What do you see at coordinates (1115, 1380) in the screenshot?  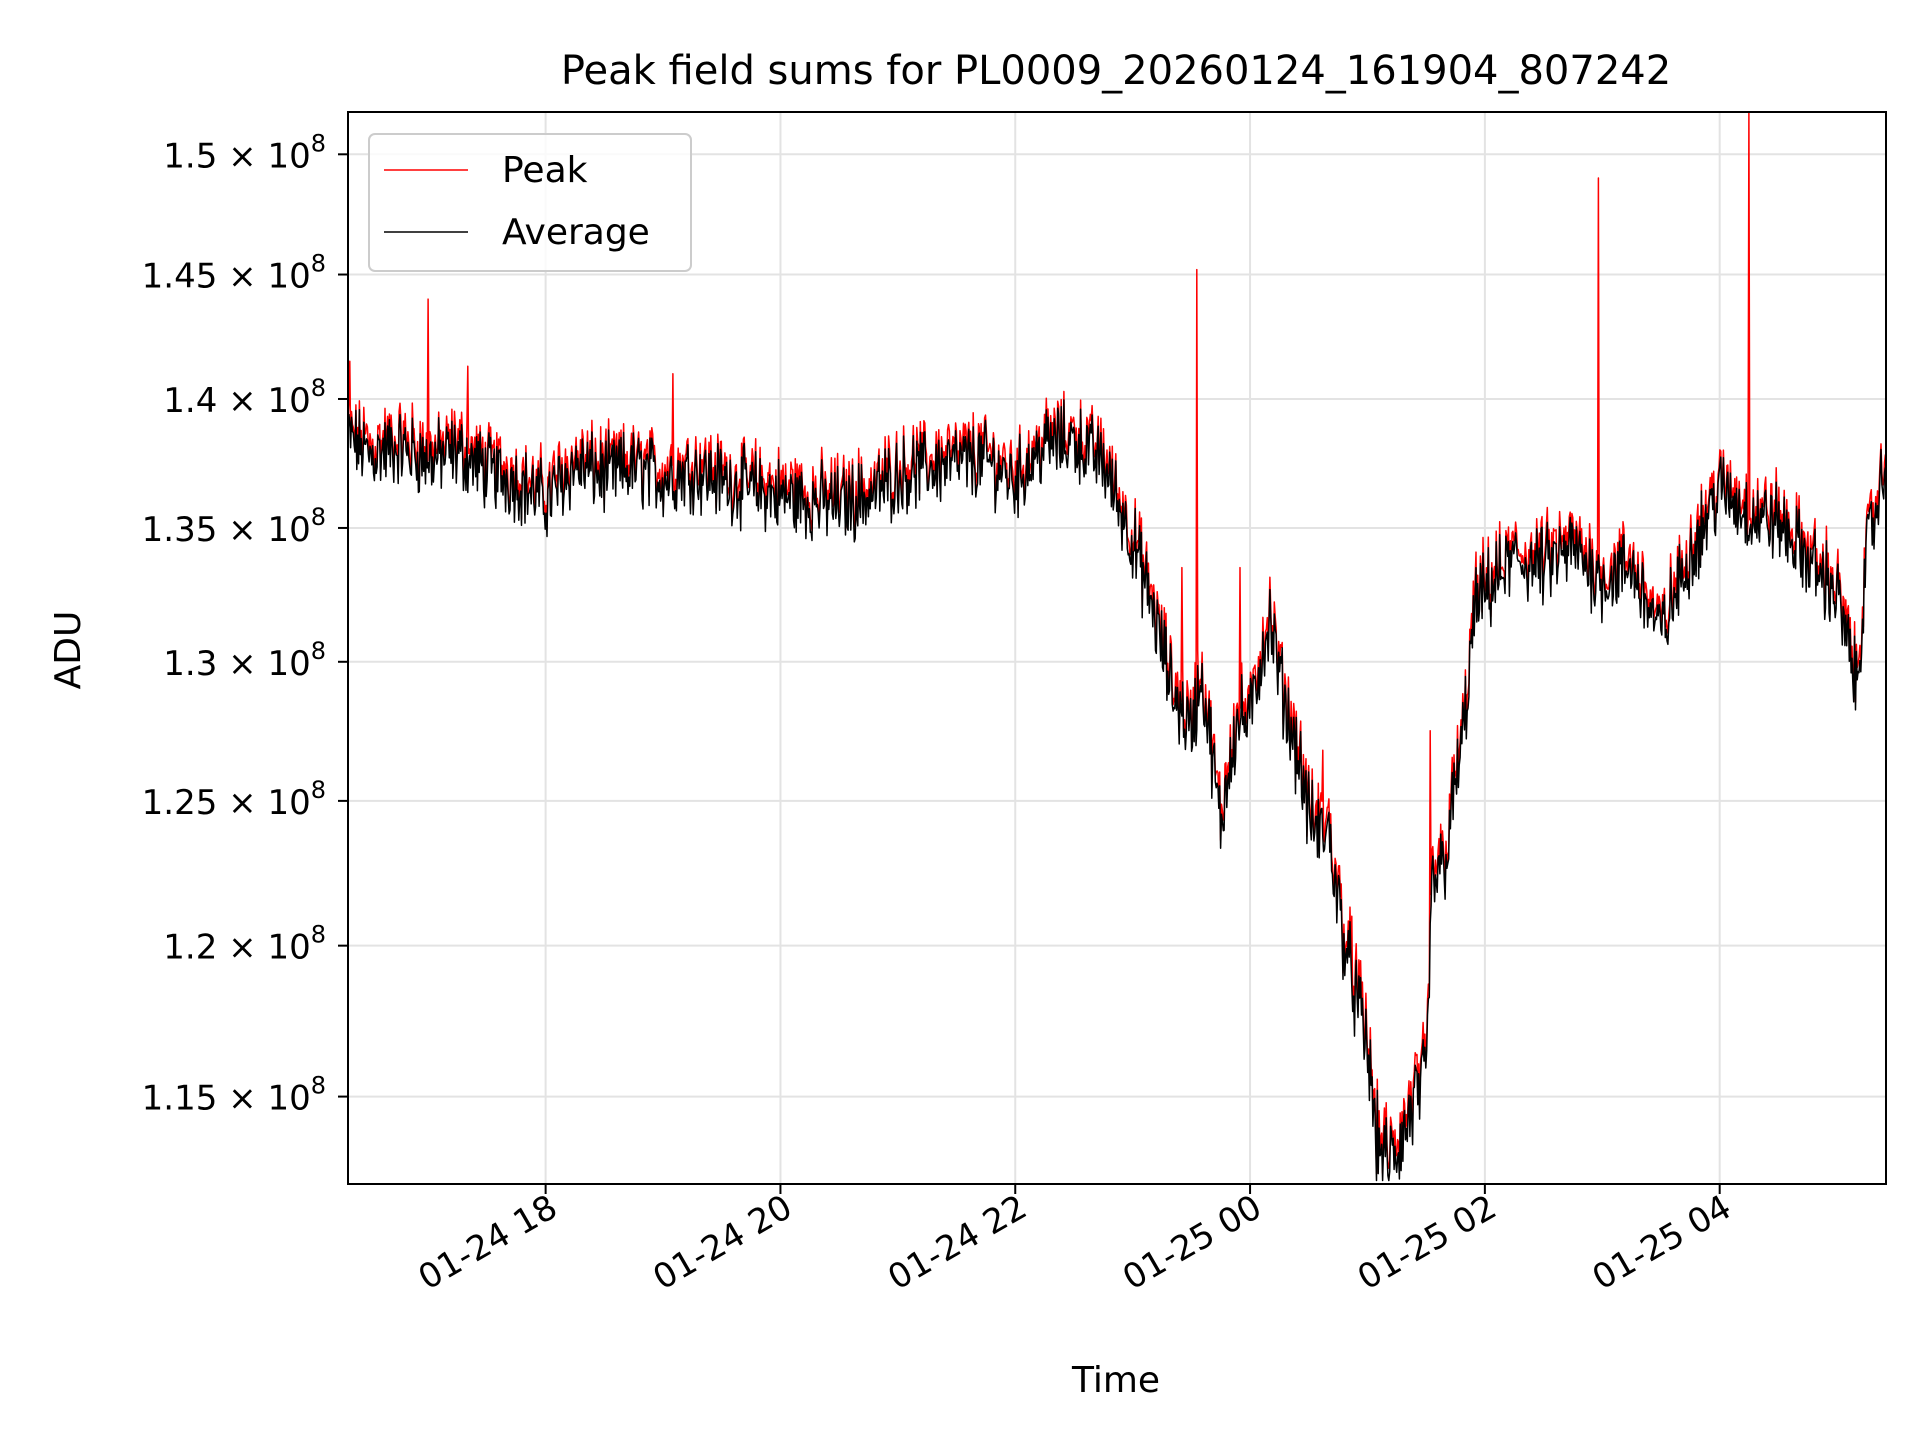 I see `x-axis-label: Time` at bounding box center [1115, 1380].